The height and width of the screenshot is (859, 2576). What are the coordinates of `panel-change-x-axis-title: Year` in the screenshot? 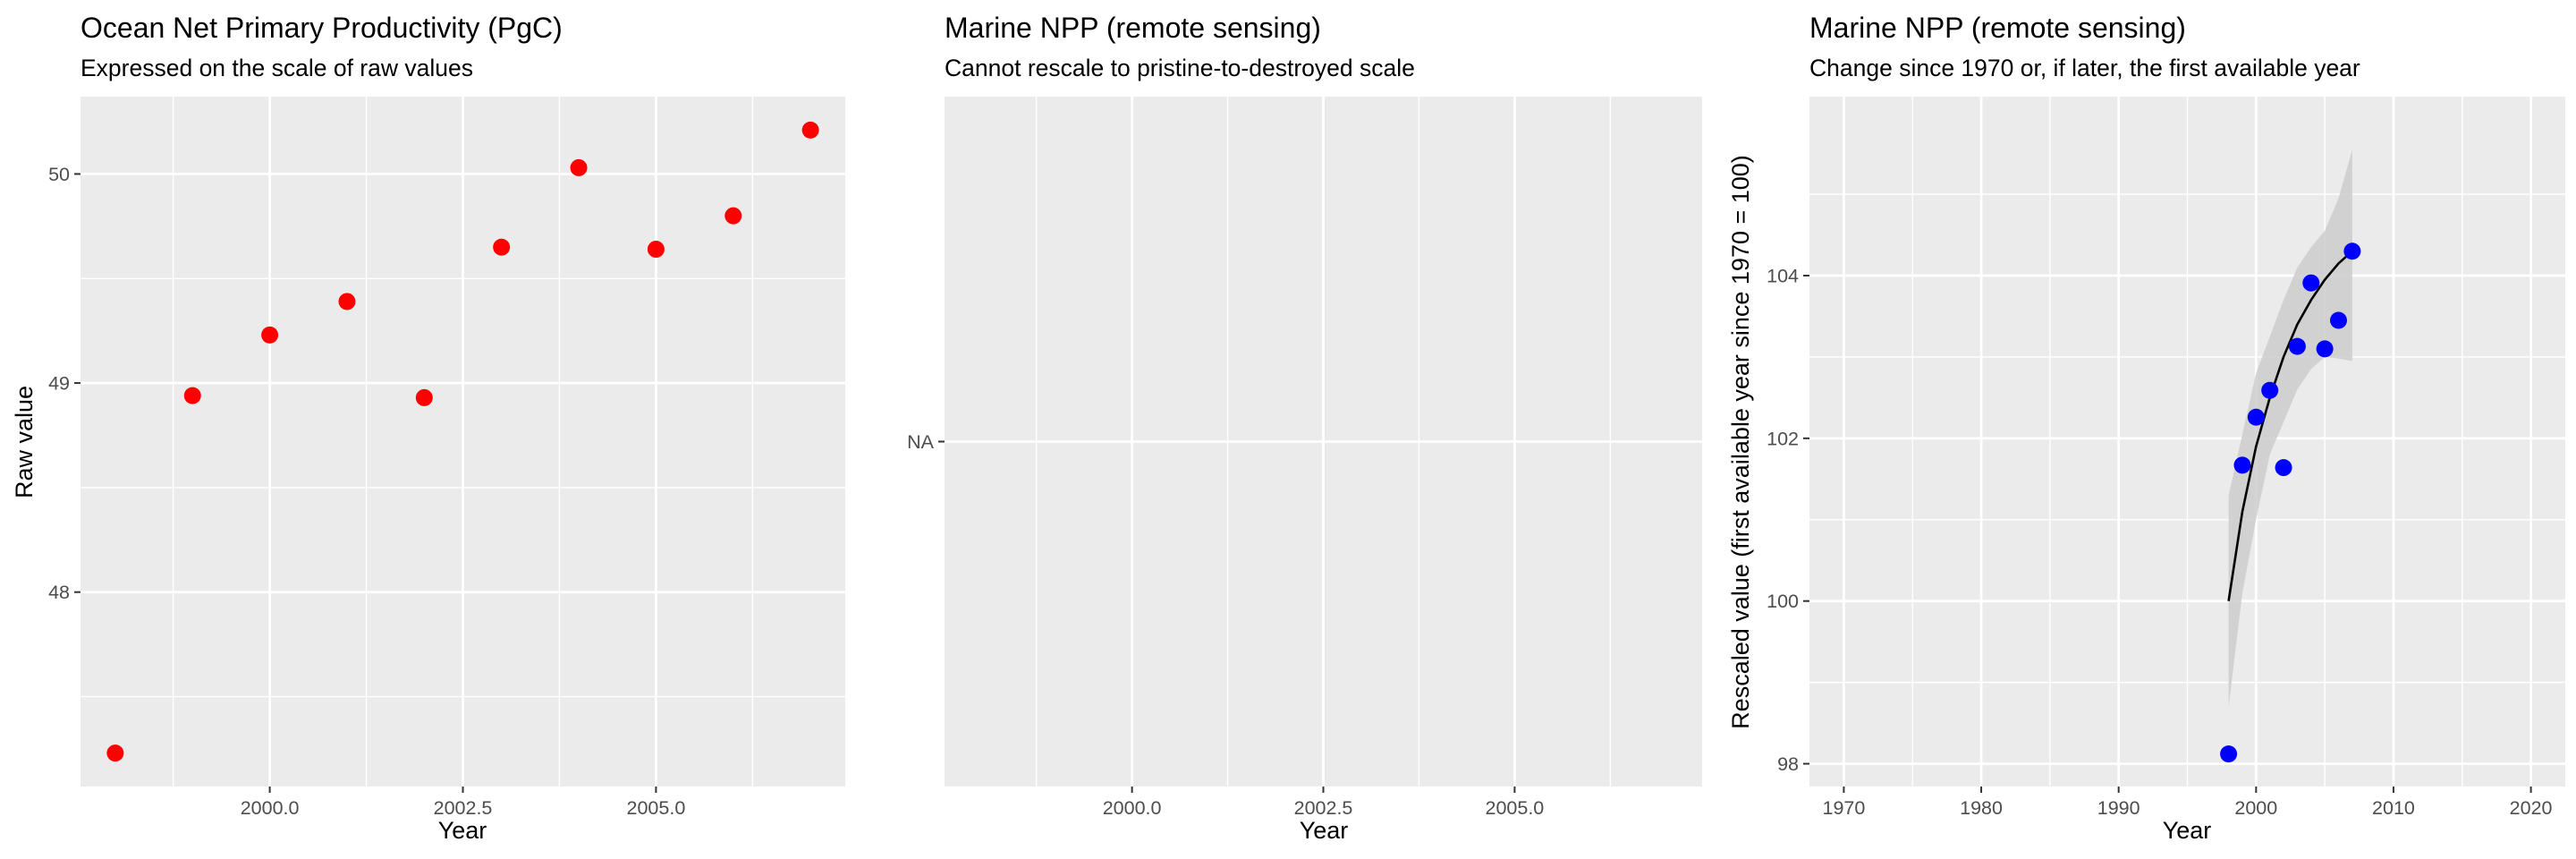 It's located at (2187, 830).